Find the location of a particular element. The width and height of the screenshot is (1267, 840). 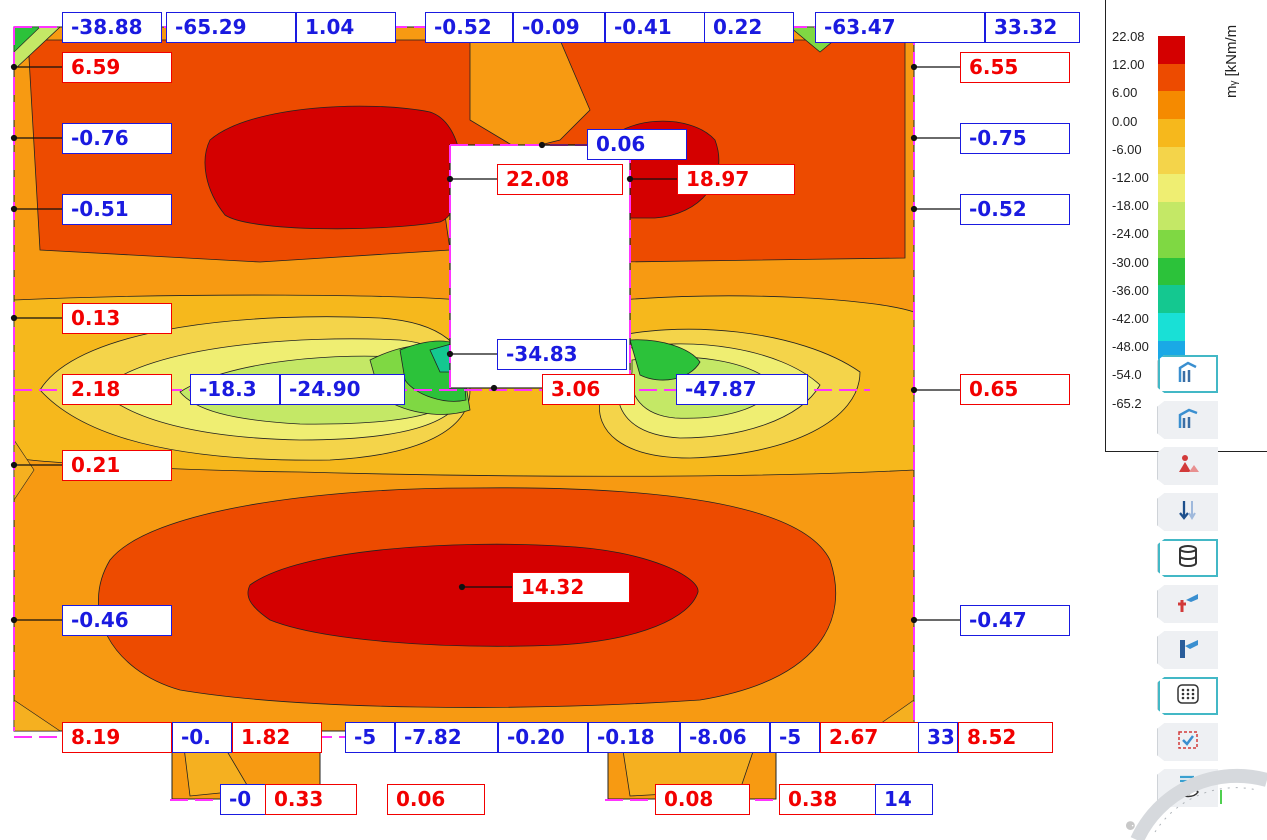

legend-panel is located at coordinates (1186, 226).